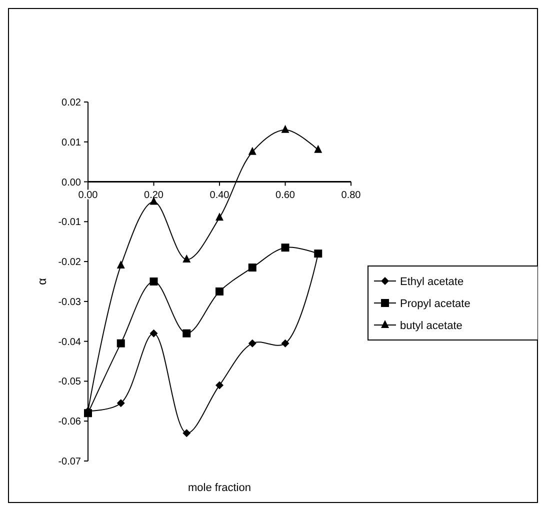 The height and width of the screenshot is (511, 546). Describe the element at coordinates (351, 195) in the screenshot. I see `x-tick-label: 0.80` at that location.